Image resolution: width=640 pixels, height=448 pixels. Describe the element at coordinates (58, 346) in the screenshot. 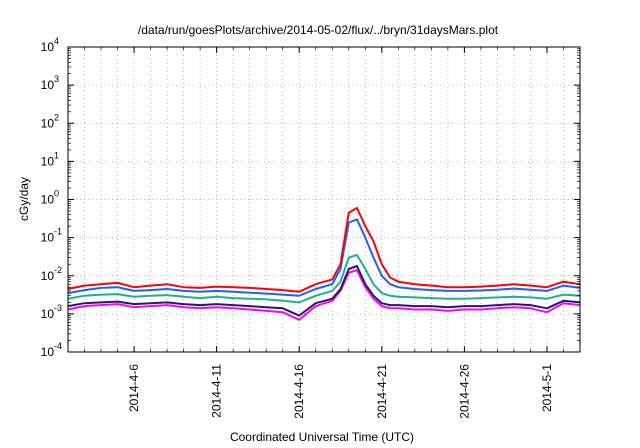

I see `y-tick-exponent: -4` at that location.